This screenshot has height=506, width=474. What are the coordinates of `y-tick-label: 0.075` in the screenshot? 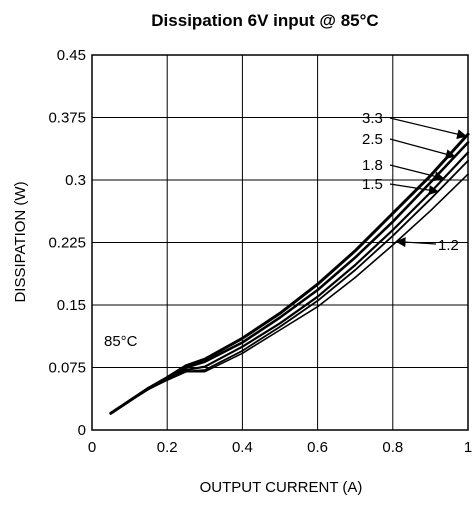 It's located at (67, 368).